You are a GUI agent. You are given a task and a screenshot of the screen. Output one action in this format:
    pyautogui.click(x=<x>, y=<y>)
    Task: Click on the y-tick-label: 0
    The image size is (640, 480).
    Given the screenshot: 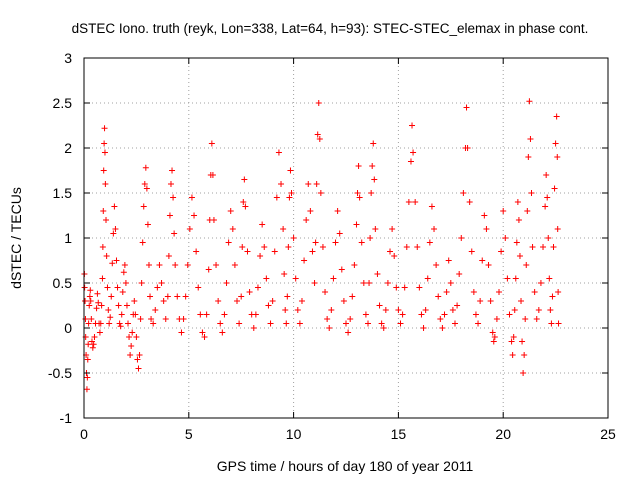 What is the action you would take?
    pyautogui.click(x=68, y=328)
    